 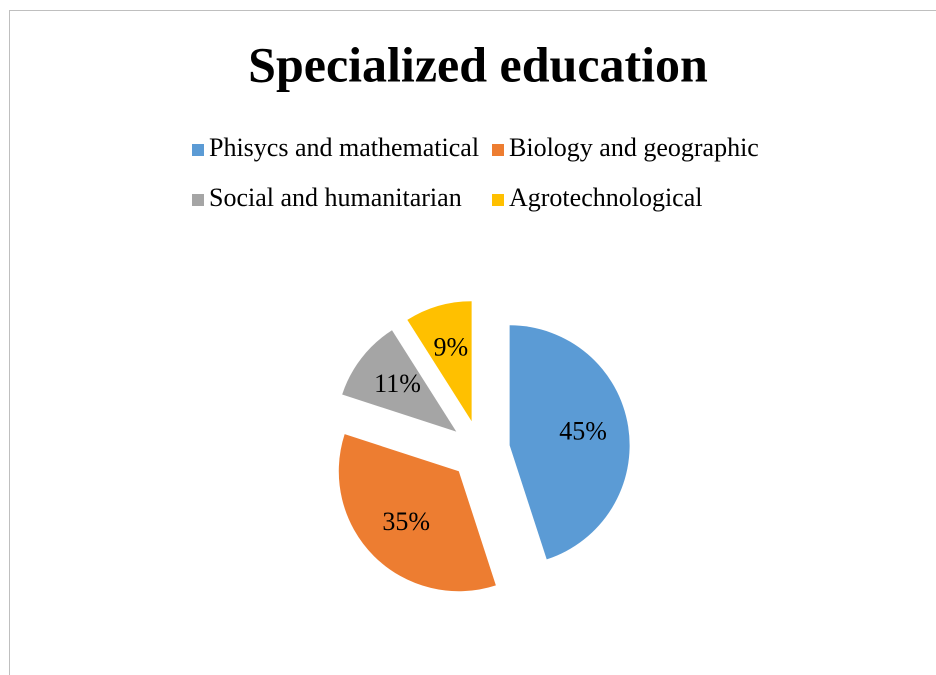 I want to click on data-label: 45%, so click(x=583, y=431).